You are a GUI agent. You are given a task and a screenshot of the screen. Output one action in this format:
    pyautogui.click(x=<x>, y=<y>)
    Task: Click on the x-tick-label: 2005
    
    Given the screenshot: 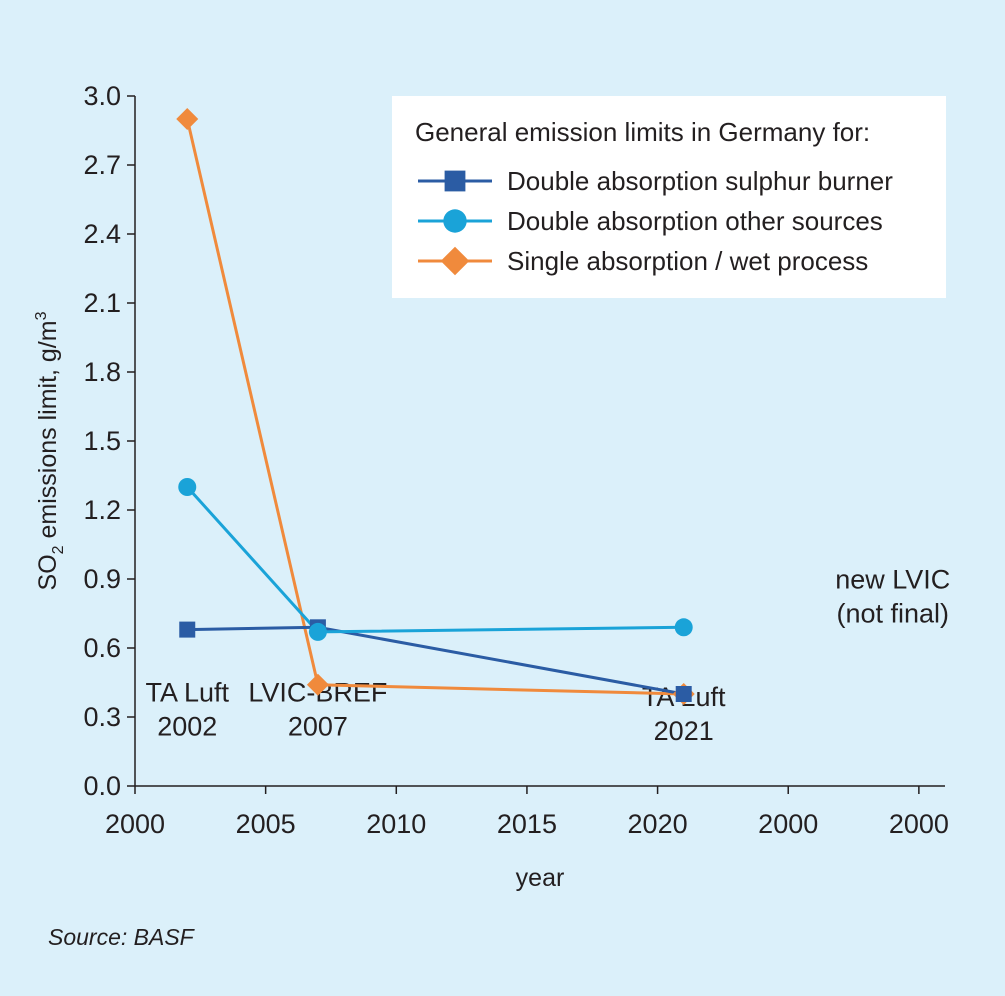 What is the action you would take?
    pyautogui.click(x=266, y=824)
    